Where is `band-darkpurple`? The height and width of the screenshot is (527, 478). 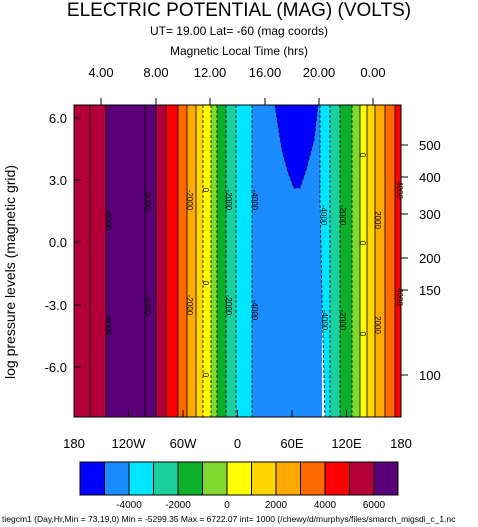 band-darkpurple is located at coordinates (131, 261).